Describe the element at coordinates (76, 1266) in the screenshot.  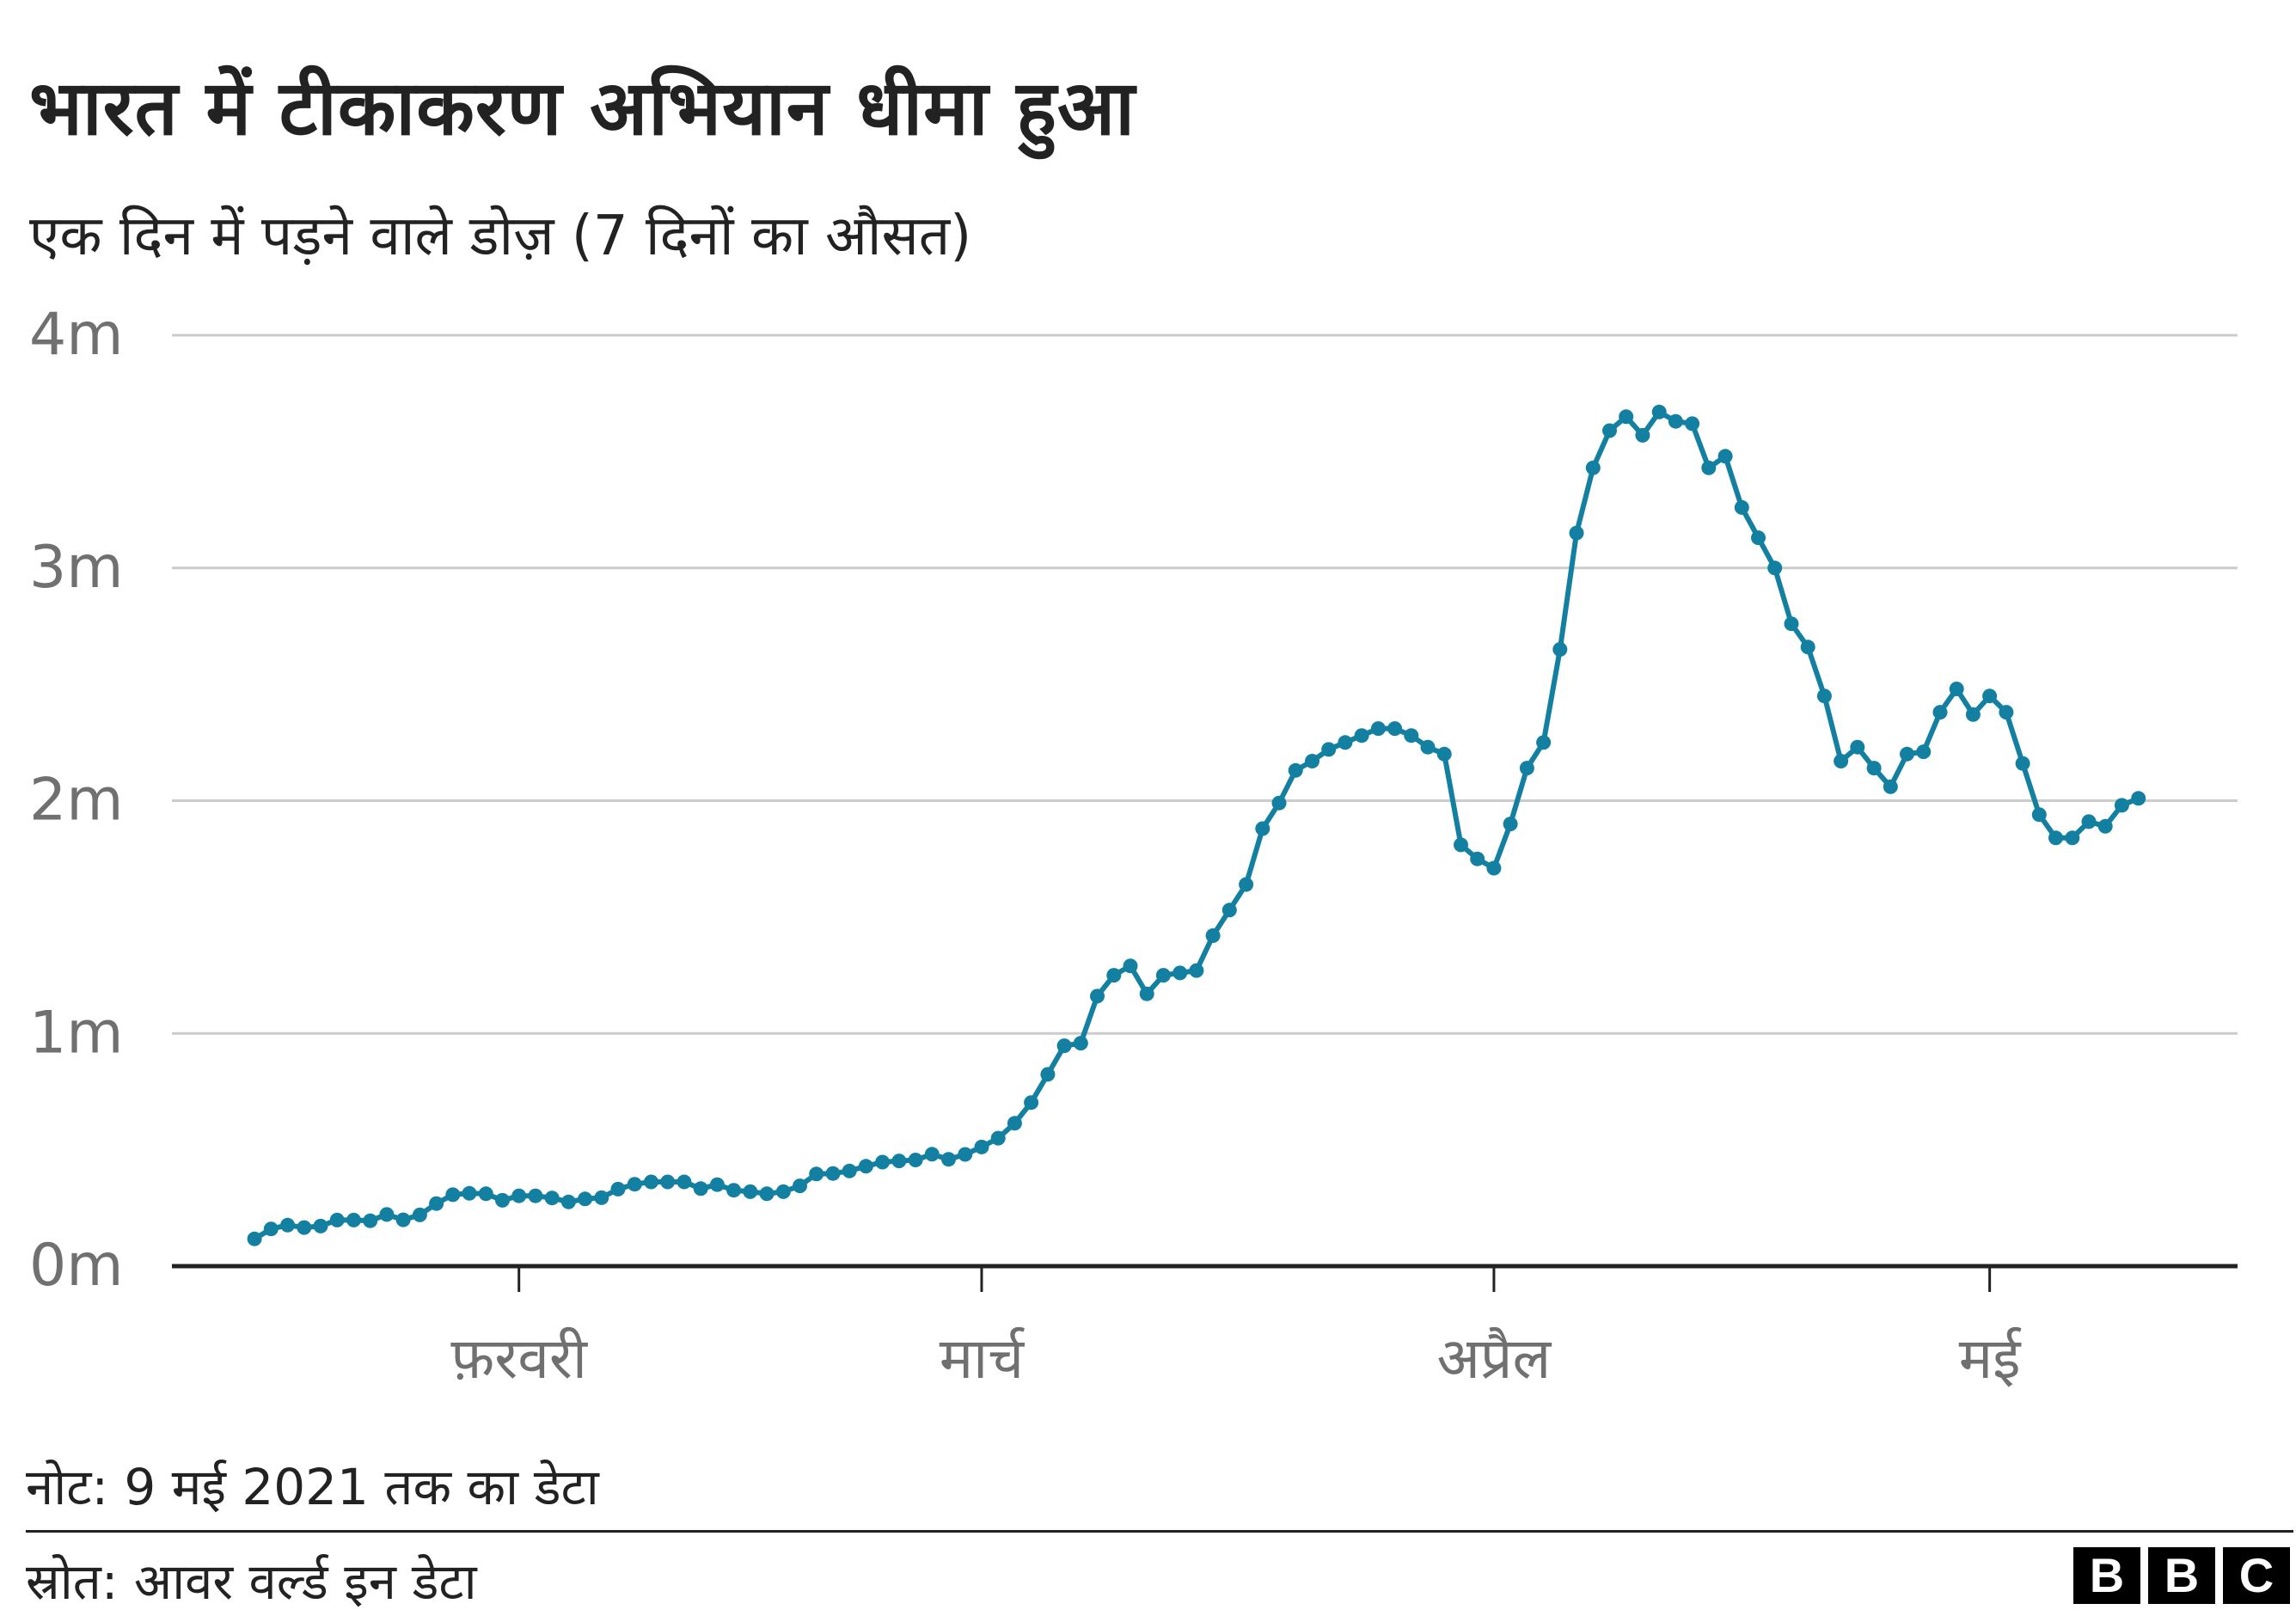
I see `y-tick-label: 0m` at that location.